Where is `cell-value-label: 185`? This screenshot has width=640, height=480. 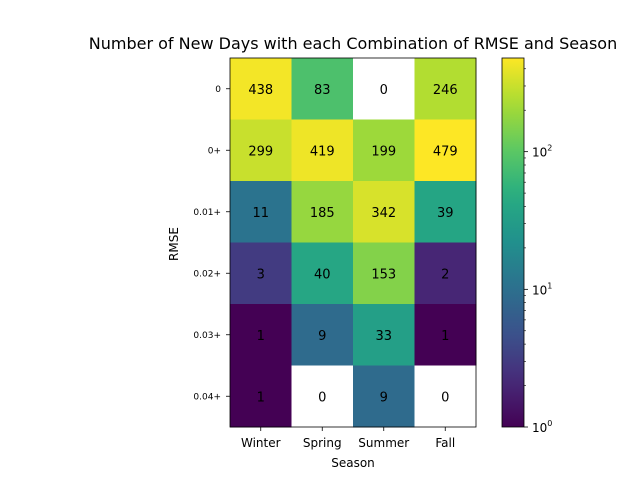
cell-value-label: 185 is located at coordinates (322, 213).